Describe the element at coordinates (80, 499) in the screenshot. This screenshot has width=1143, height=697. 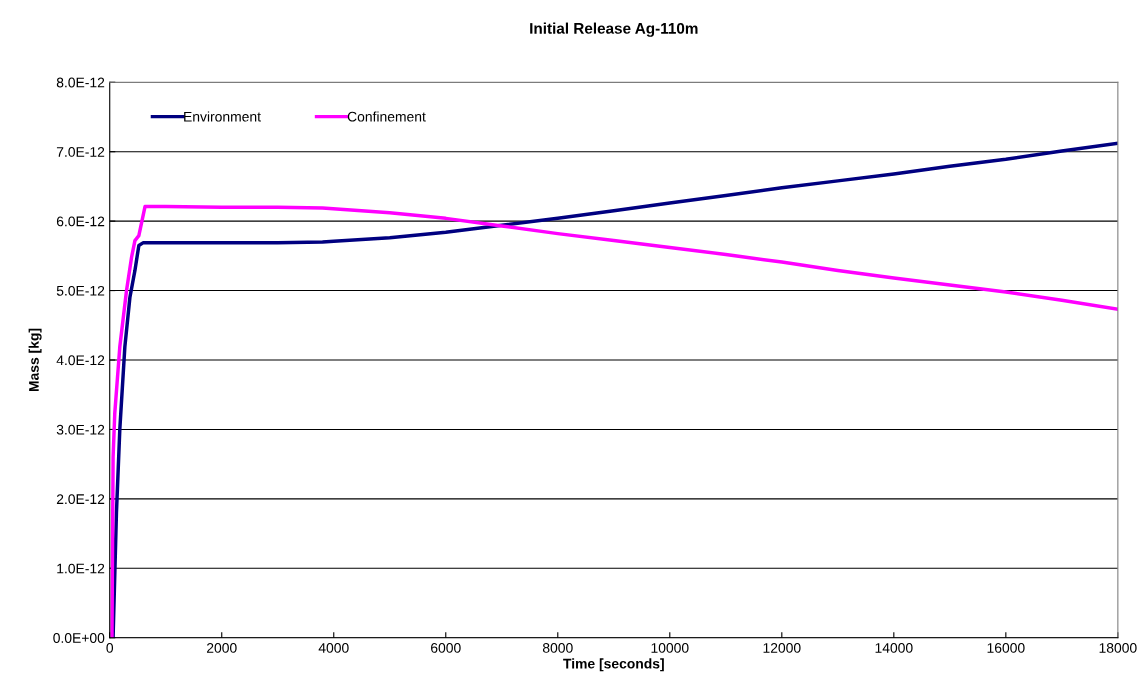
I see `y-tick-label: 2.0E-12` at that location.